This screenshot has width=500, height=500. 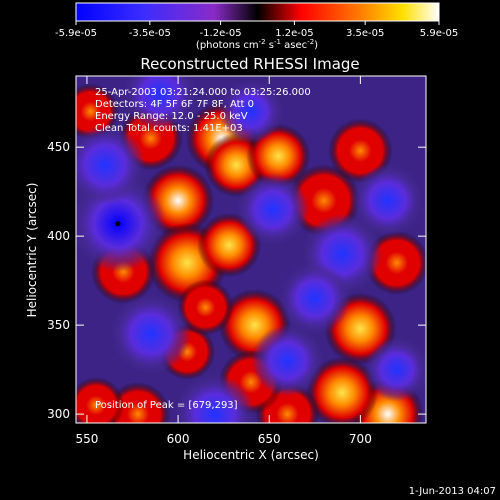 What do you see at coordinates (32, 250) in the screenshot?
I see `y-axis-label: Heliocentric Y (arcsec)` at bounding box center [32, 250].